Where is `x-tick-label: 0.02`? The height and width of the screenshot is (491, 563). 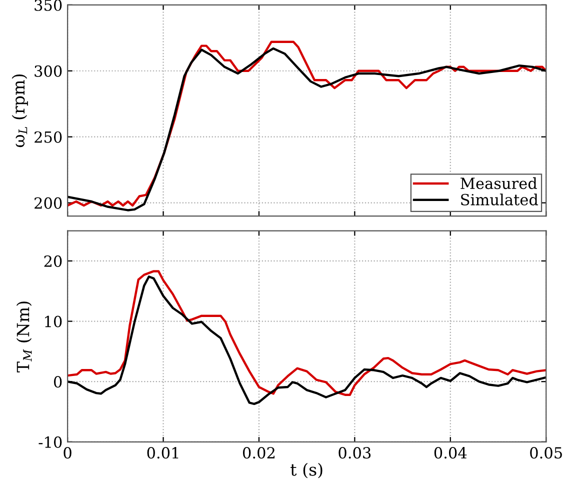
x-tick-label: 0.02 is located at coordinates (258, 453).